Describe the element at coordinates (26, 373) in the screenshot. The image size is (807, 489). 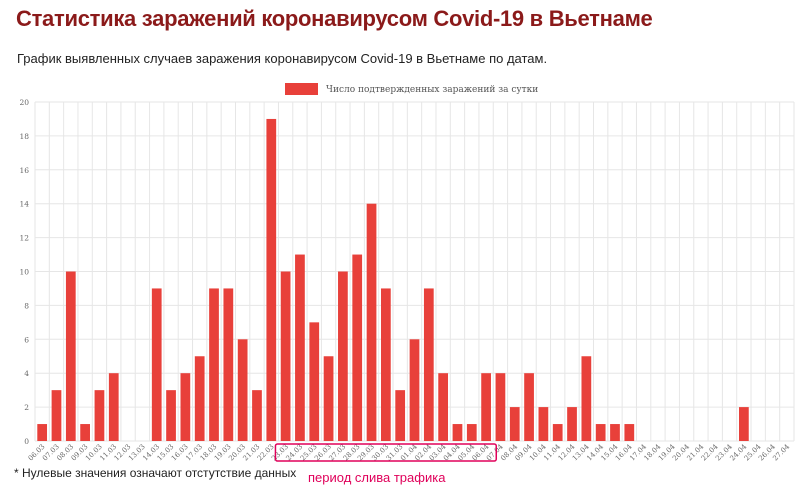
I see `y-tick-label: 4` at that location.